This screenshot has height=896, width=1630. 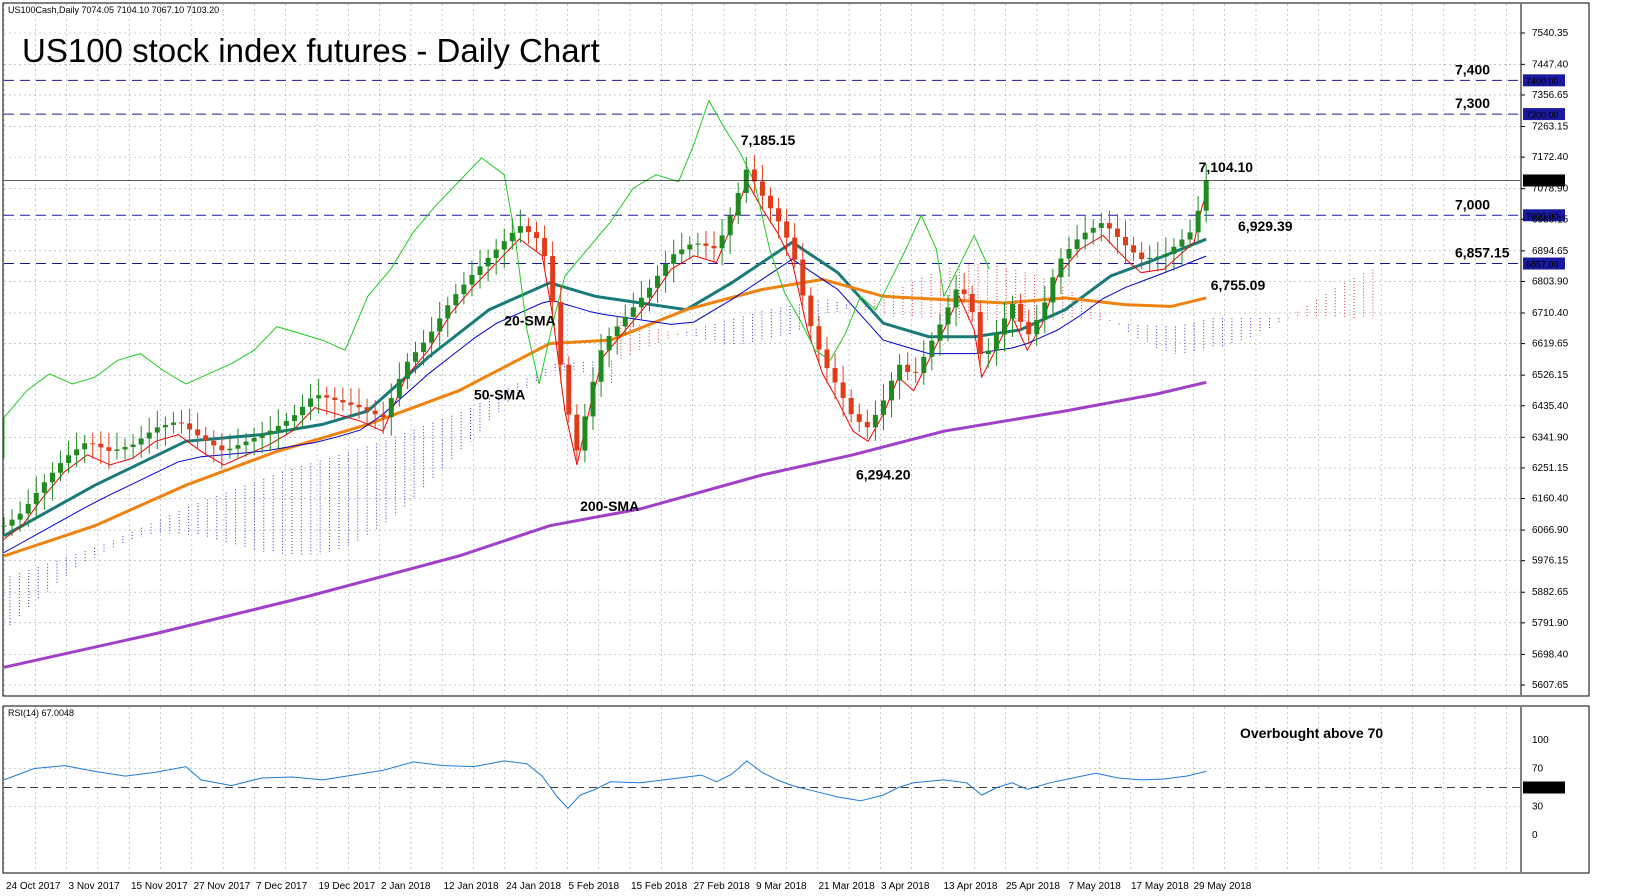 What do you see at coordinates (605, 785) in the screenshot?
I see `rsi-line` at bounding box center [605, 785].